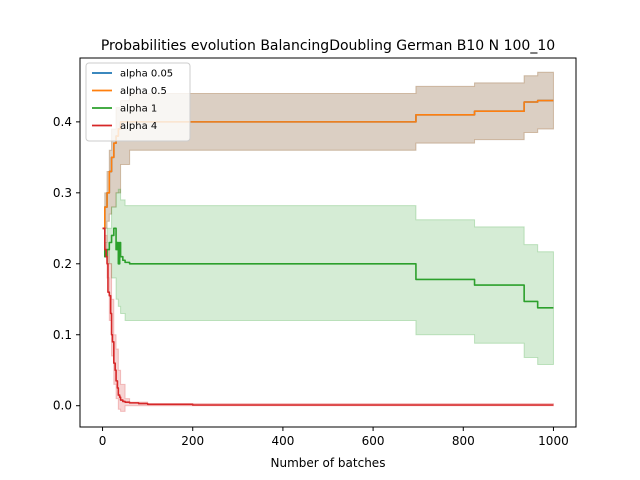  Describe the element at coordinates (334, 437) in the screenshot. I see `x-axis: 0 200 400 600 800 1000` at that location.